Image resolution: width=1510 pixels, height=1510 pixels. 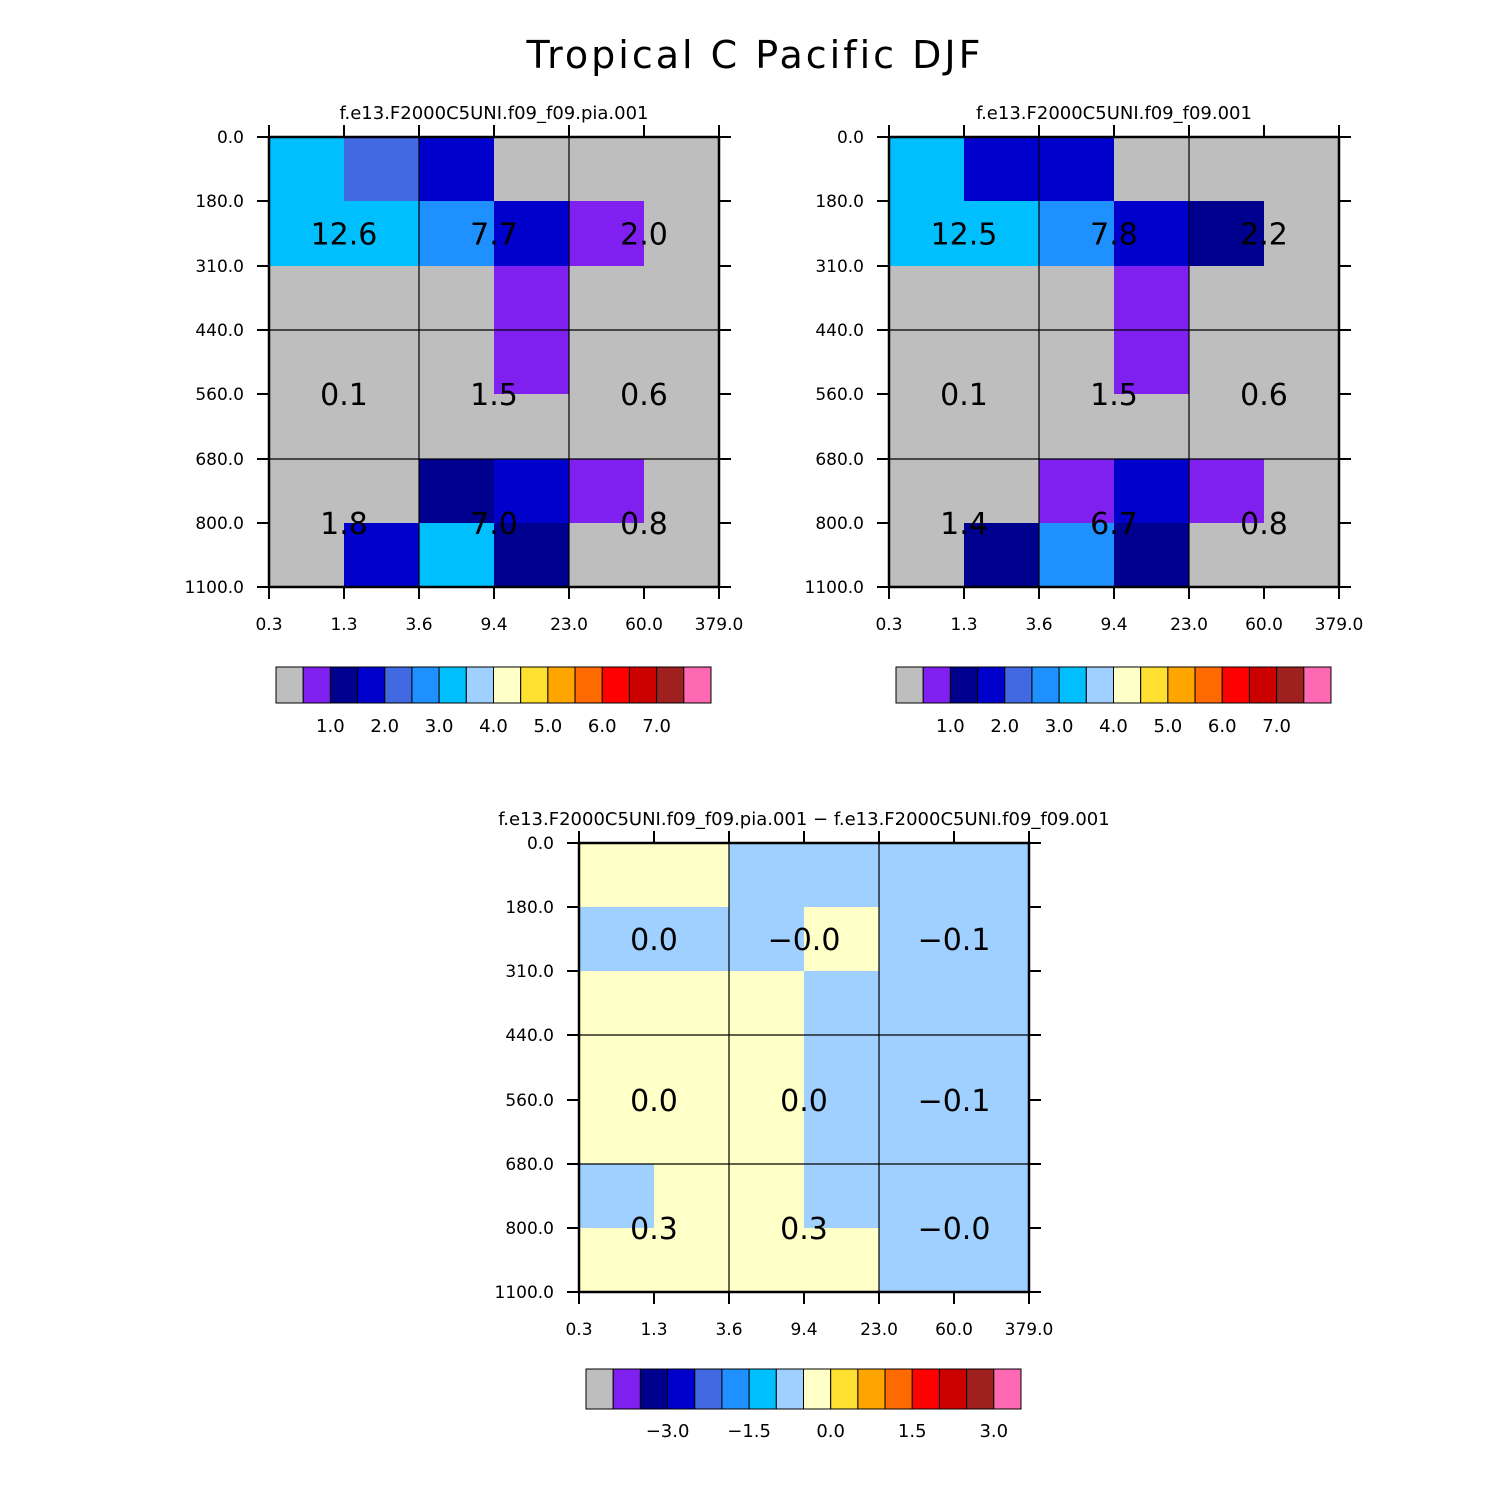 What do you see at coordinates (524, 1293) in the screenshot?
I see `y-tick-label: 1100.0` at bounding box center [524, 1293].